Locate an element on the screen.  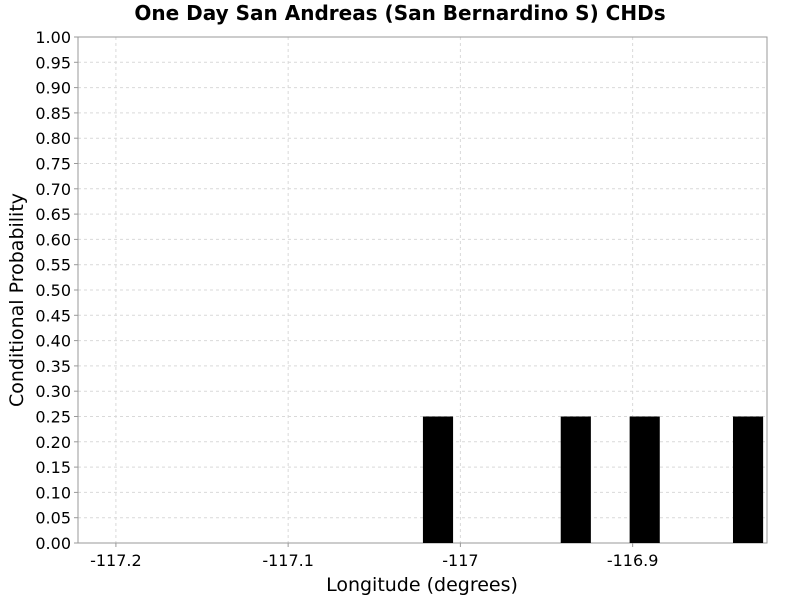
y-axis-label: Conditional Probability is located at coordinates (17, 300).